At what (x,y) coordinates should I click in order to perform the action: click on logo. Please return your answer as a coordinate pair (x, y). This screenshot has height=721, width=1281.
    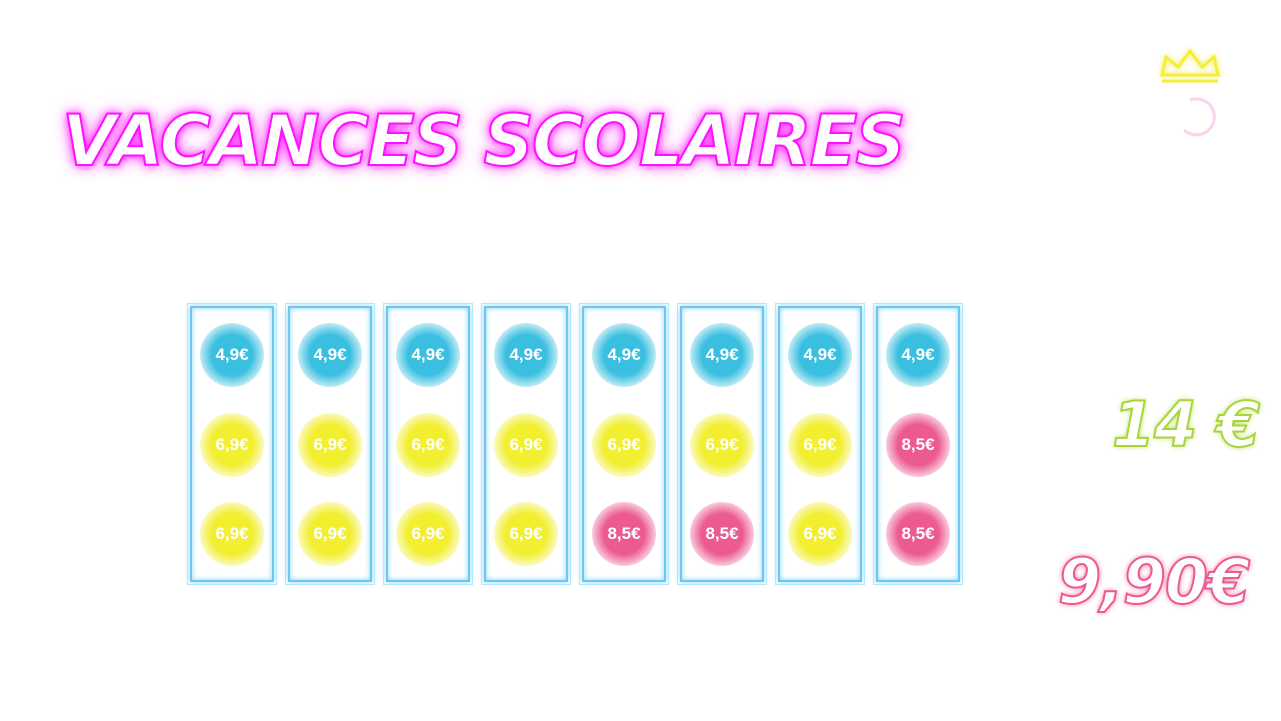
    Looking at the image, I should click on (1190, 92).